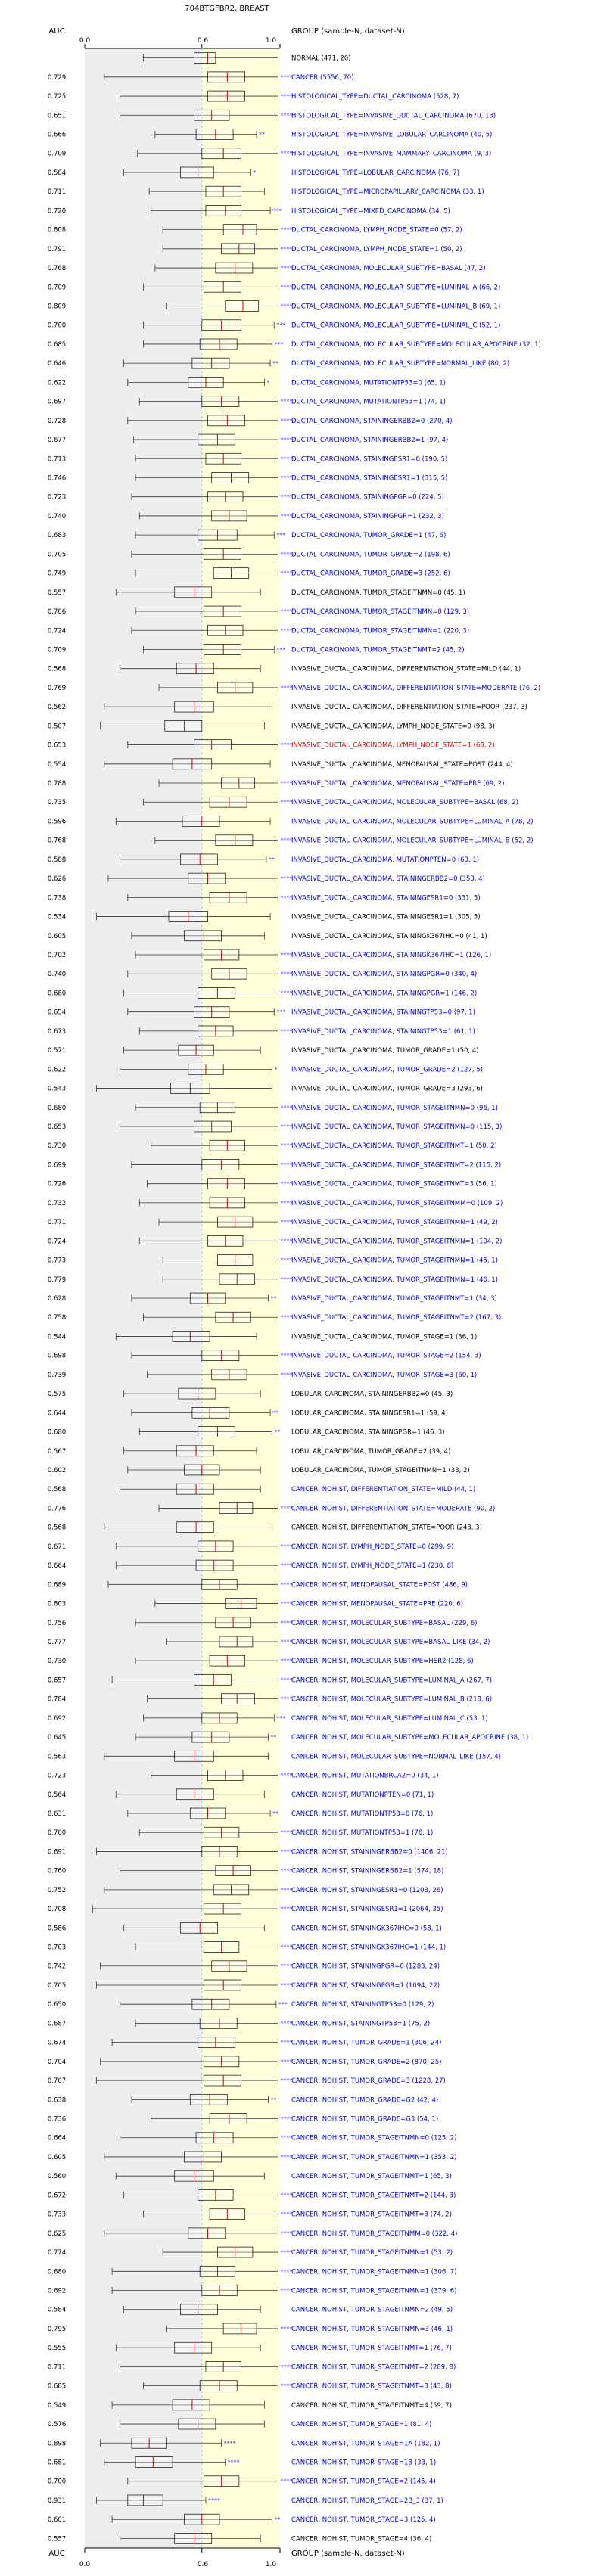  Describe the element at coordinates (57, 1470) in the screenshot. I see `auc-value: 0.602` at that location.